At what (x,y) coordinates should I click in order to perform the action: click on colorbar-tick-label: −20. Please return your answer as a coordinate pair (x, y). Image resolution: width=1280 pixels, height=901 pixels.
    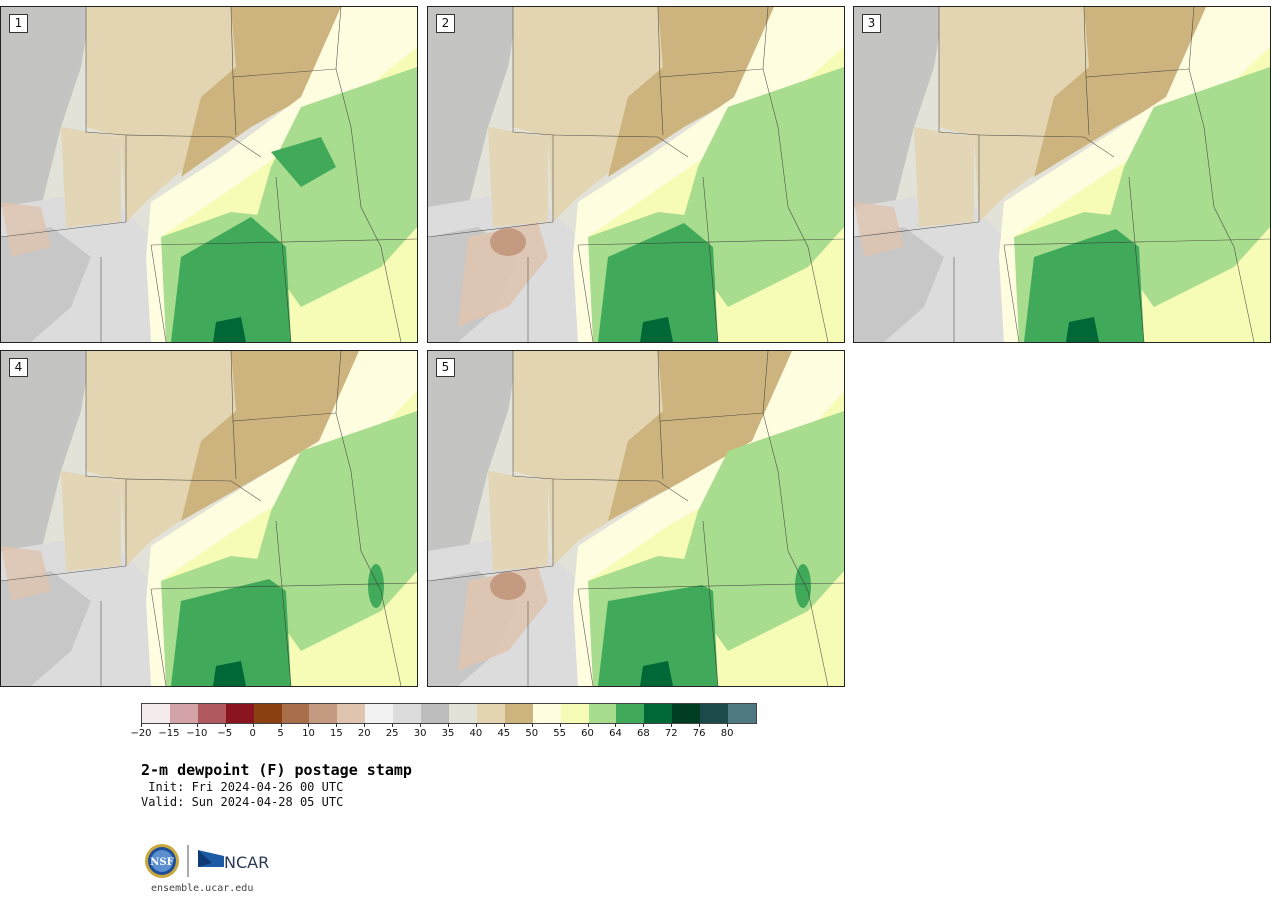
    Looking at the image, I should click on (141, 733).